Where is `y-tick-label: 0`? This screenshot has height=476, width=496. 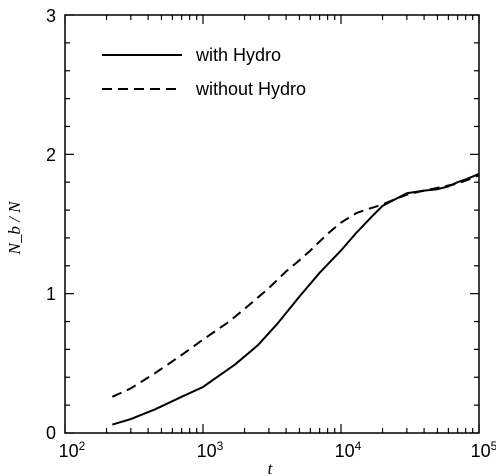 y-tick-label: 0 is located at coordinates (51, 433).